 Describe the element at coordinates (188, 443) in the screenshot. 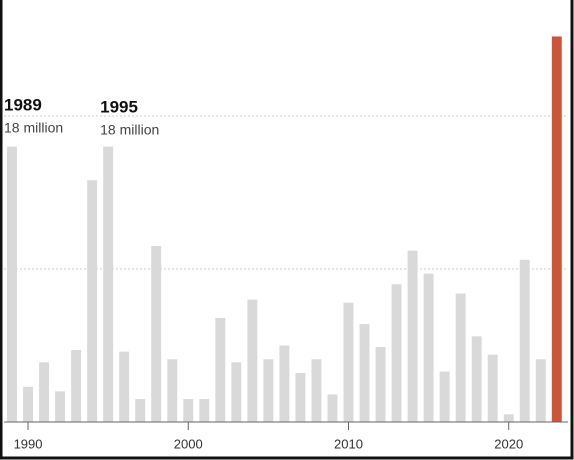

I see `x-tick-label: 2000` at that location.